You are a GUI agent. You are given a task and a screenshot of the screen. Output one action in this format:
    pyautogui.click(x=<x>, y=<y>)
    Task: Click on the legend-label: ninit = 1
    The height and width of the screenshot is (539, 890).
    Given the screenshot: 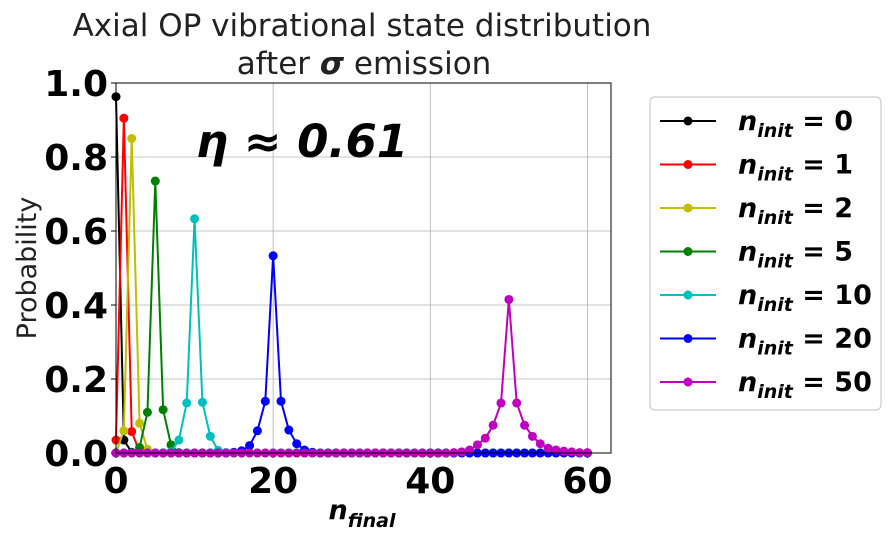 What is the action you would take?
    pyautogui.click(x=795, y=168)
    